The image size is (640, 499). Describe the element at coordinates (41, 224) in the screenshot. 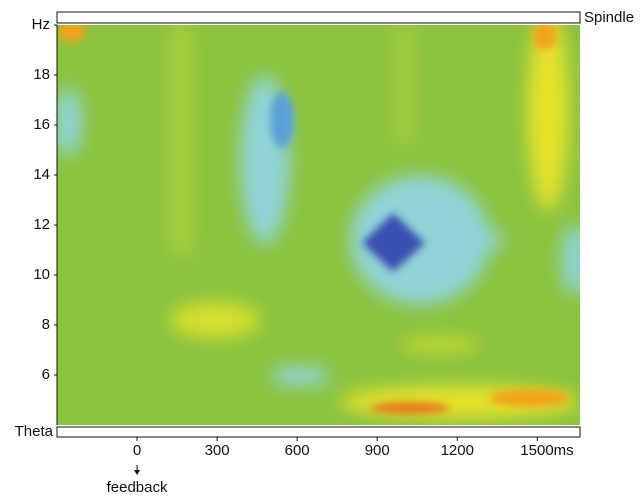

I see `y-tick-label: 12` at that location.